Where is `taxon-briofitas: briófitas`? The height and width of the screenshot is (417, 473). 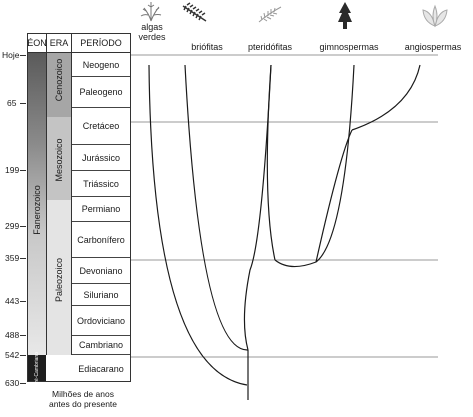
taxon-briofitas: briófitas is located at coordinates (207, 47).